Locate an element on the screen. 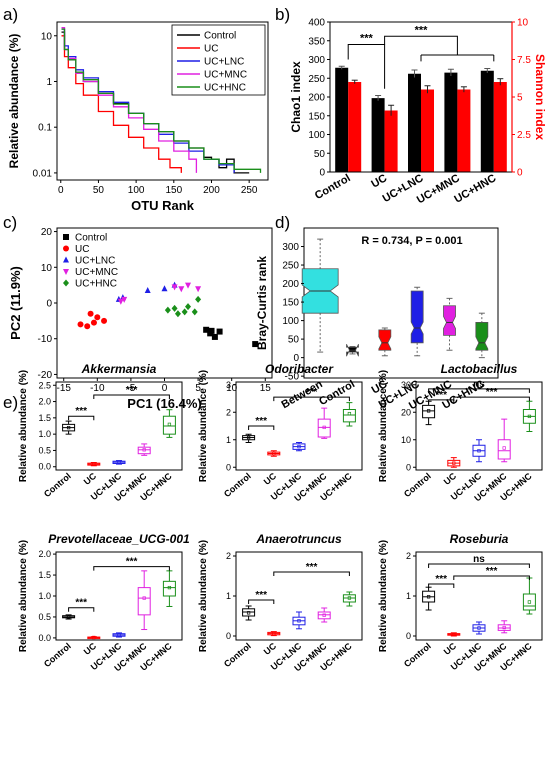  panel-label-d: d) is located at coordinates (282, 222).